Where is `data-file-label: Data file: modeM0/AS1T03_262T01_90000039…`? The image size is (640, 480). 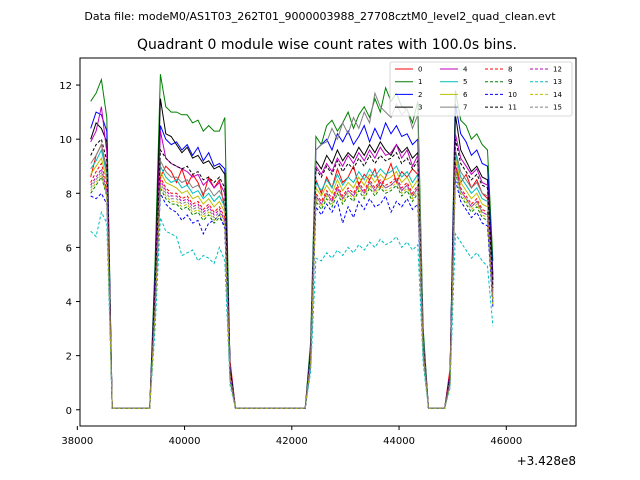 data-file-label: Data file: modeM0/AS1T03_262T01_90000039… is located at coordinates (320, 16).